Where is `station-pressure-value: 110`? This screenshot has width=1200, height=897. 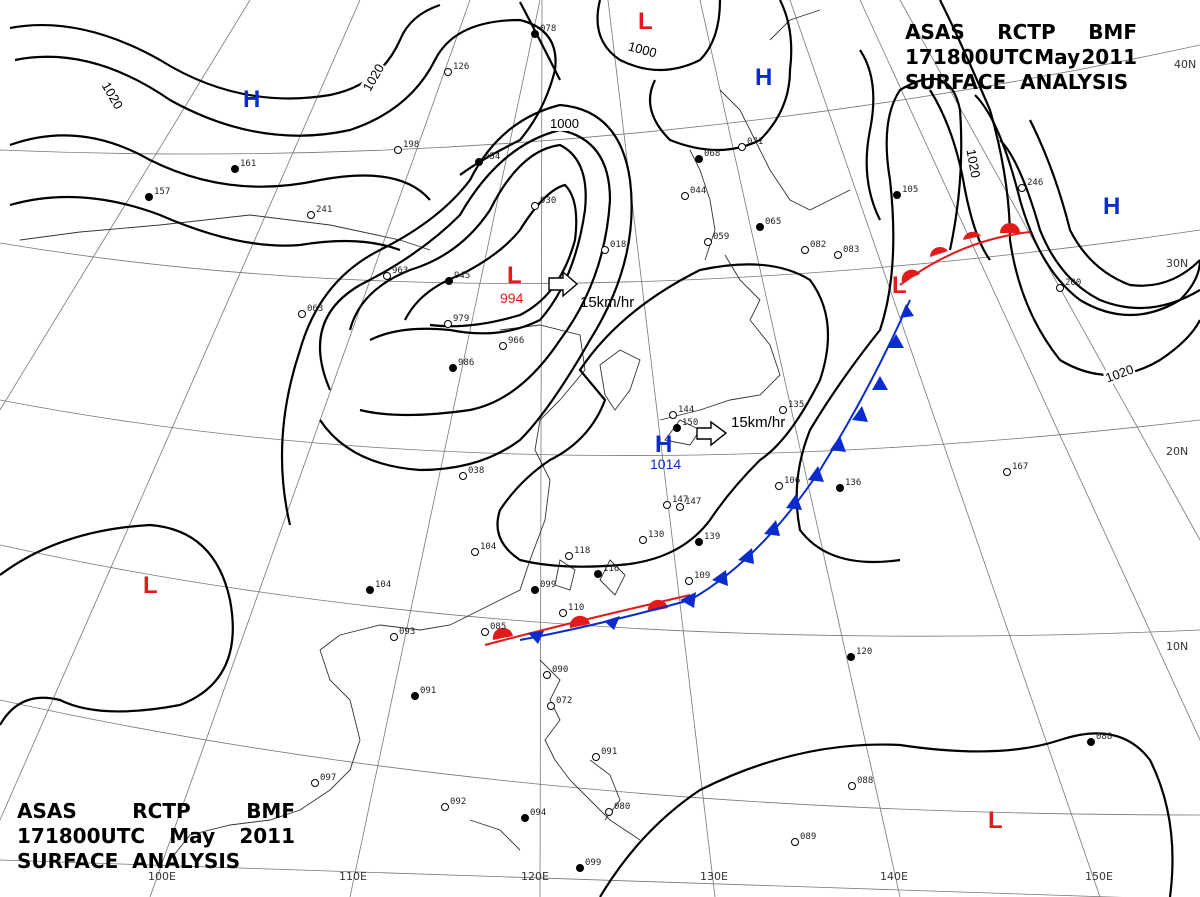 station-pressure-value: 110 is located at coordinates (576, 608).